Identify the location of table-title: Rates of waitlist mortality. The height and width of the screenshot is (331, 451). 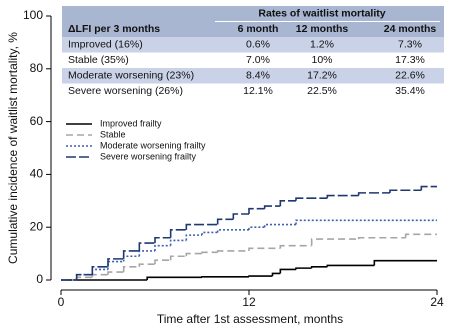
(321, 14).